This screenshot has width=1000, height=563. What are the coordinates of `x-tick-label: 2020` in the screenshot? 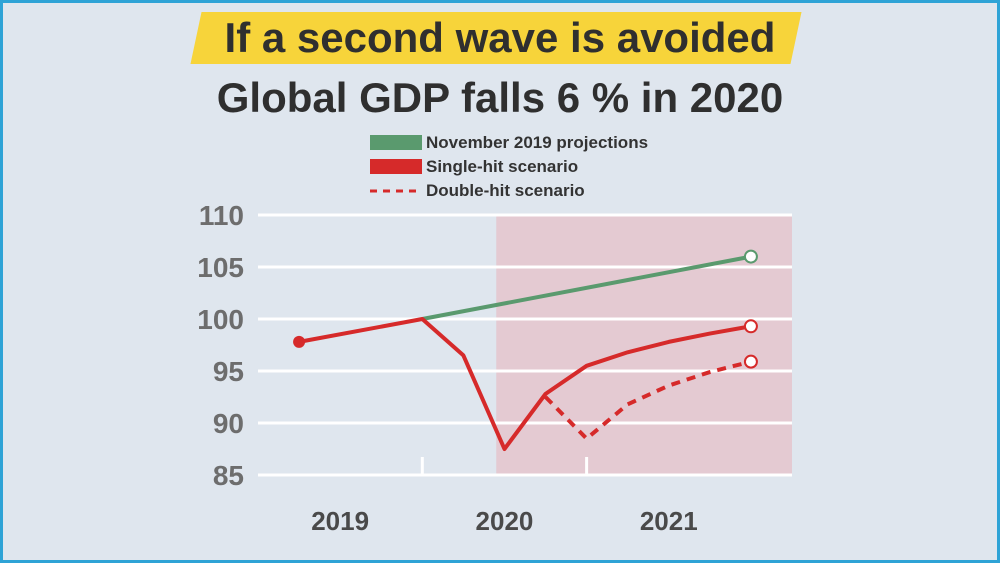 It's located at (505, 521).